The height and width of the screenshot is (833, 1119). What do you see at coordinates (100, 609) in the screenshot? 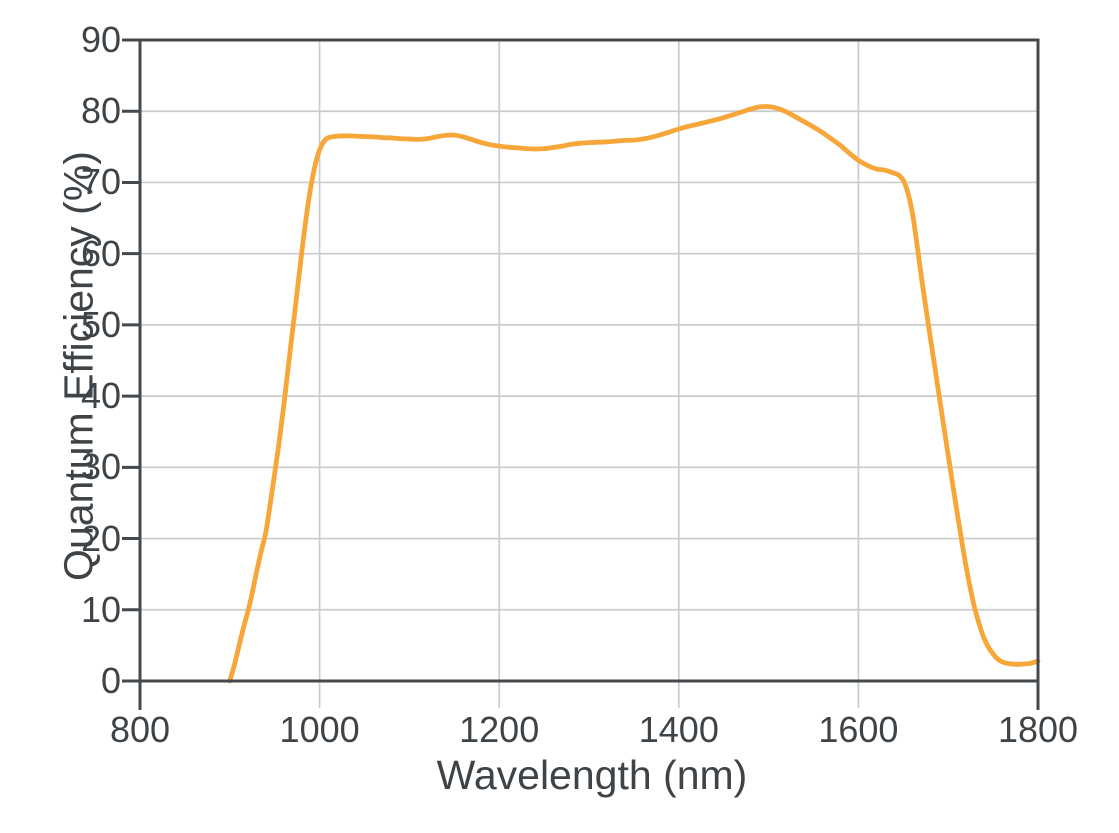
I see `y-tick-label-10: 10` at bounding box center [100, 609].